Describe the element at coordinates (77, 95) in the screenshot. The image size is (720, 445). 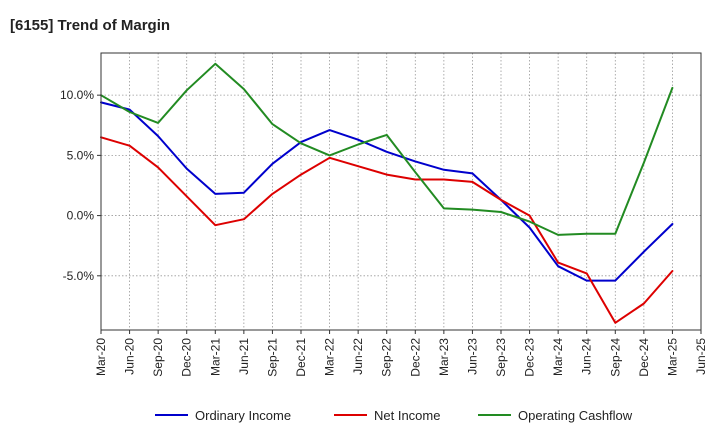
I see `y-tick-label: 10.0%` at that location.